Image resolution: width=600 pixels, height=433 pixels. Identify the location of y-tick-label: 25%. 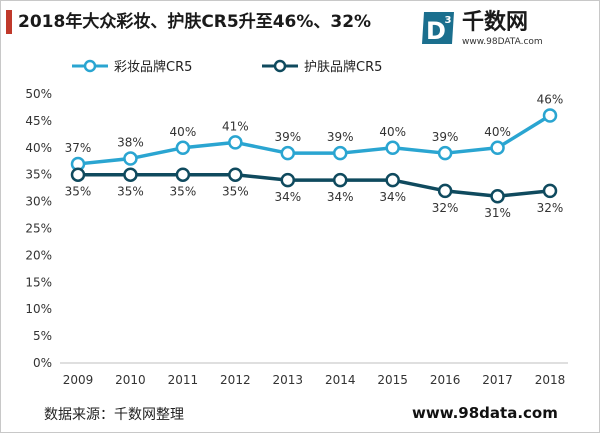
(38, 229).